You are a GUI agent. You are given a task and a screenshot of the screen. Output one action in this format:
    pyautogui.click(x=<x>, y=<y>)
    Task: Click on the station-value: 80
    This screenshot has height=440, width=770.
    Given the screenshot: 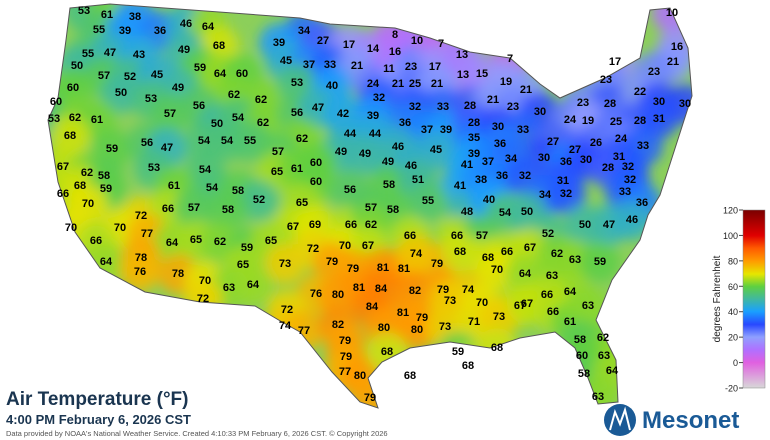 What is the action you would take?
    pyautogui.click(x=360, y=376)
    